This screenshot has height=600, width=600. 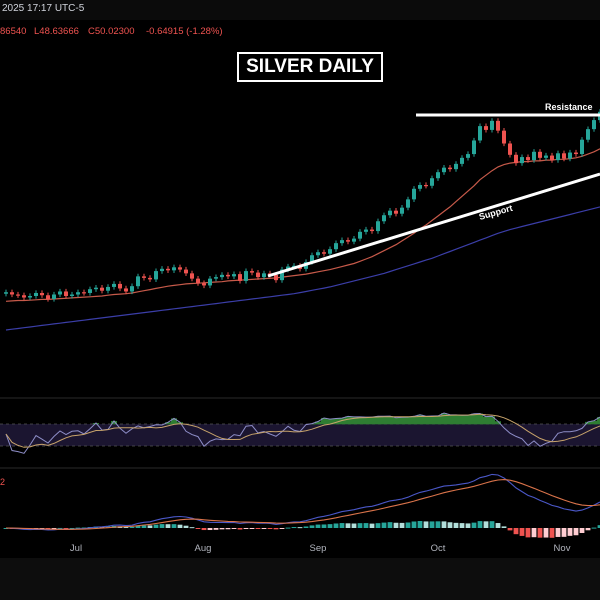 What do you see at coordinates (203, 548) in the screenshot?
I see `x-tick-label: Aug` at bounding box center [203, 548].